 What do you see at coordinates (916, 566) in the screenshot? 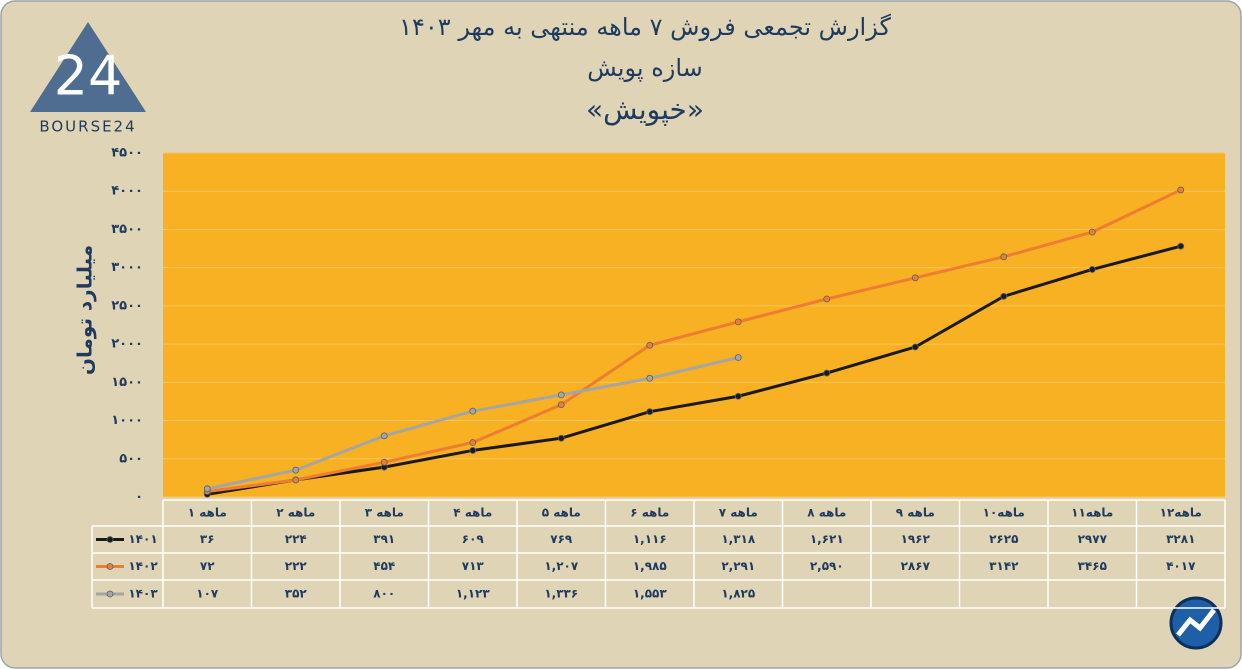
I see `table-value: ۲۸۶۷` at bounding box center [916, 566].